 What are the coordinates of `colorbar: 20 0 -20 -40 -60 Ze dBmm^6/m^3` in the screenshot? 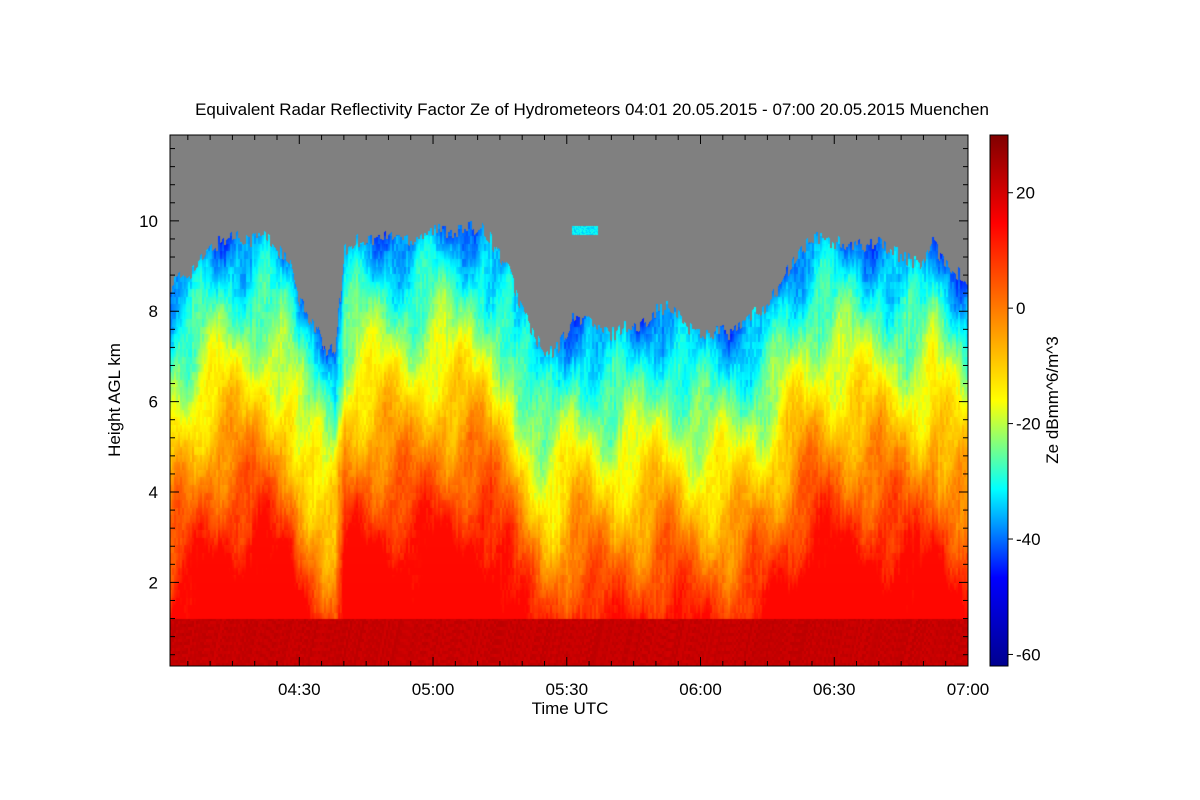 It's located at (1025, 400).